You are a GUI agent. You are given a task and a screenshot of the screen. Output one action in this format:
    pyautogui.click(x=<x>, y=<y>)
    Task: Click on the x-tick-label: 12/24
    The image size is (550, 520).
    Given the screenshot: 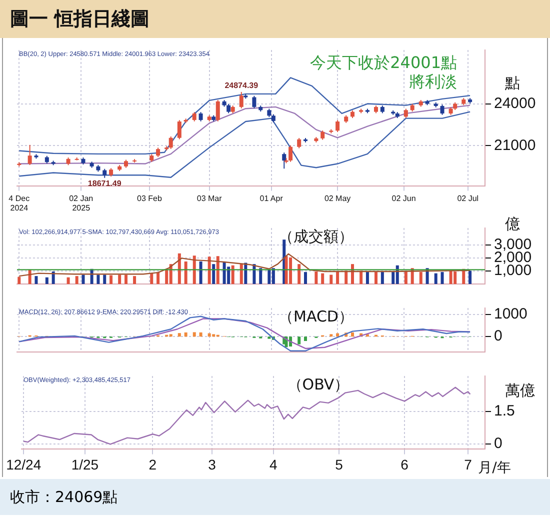 What is the action you would take?
    pyautogui.click(x=24, y=464)
    